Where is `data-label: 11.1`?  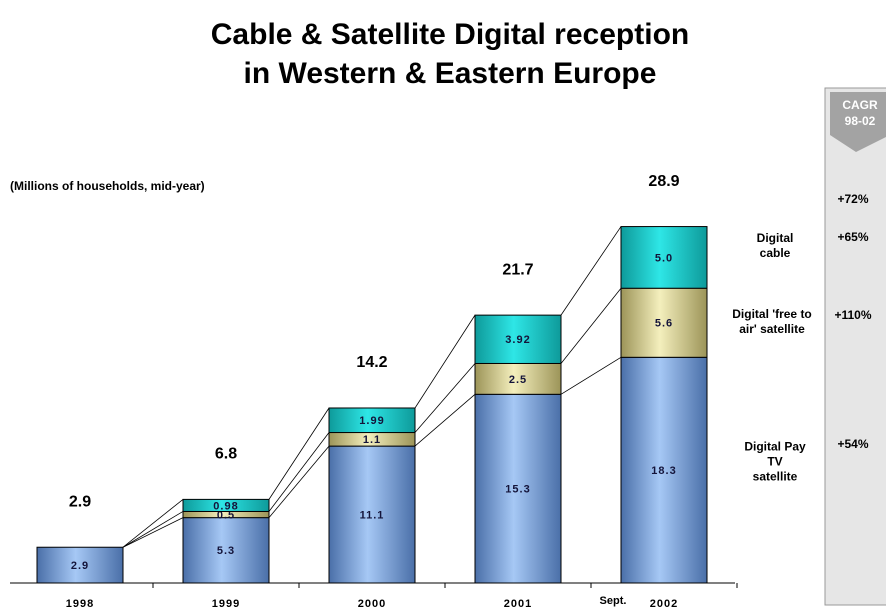
data-label: 11.1 is located at coordinates (372, 515).